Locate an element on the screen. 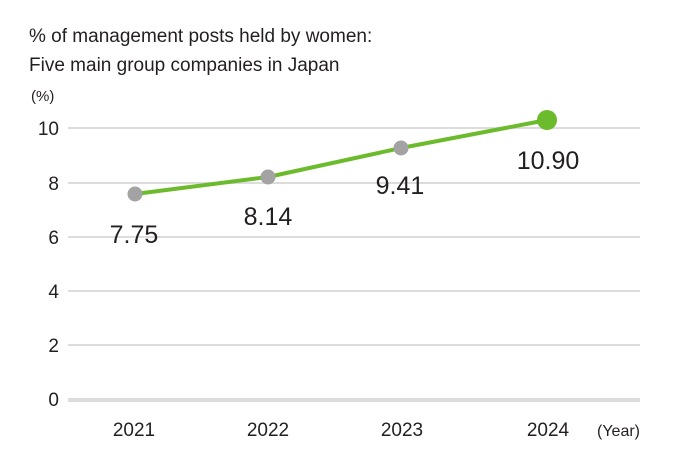 This screenshot has height=464, width=682. x-tick-2021: 2021 is located at coordinates (134, 430).